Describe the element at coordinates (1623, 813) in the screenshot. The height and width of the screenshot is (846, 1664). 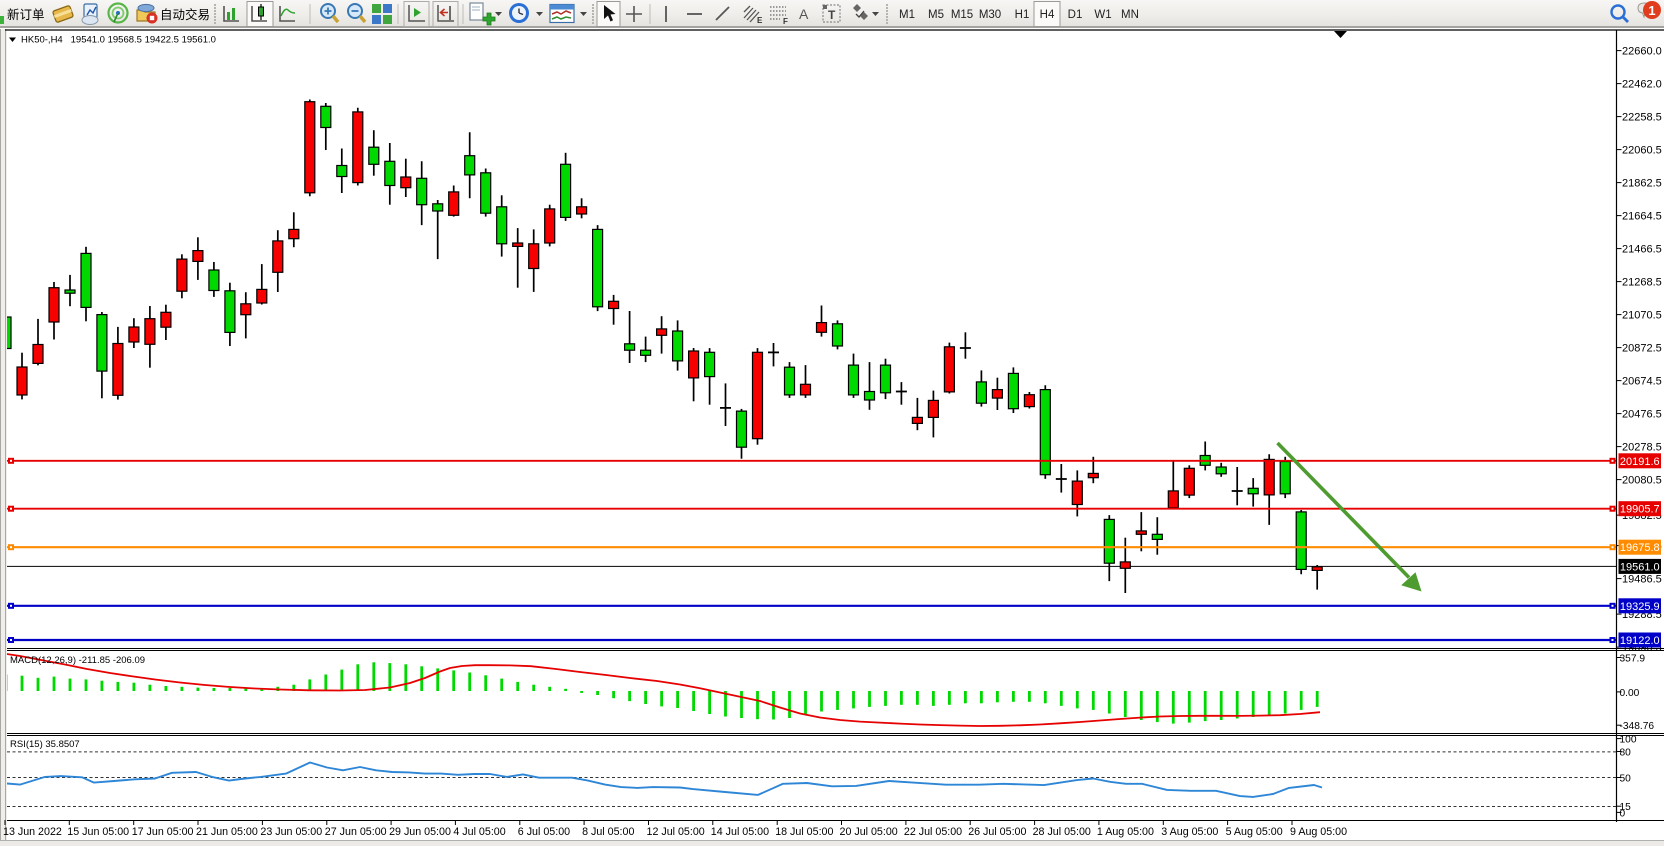
I see `svg-text: 0` at that location.